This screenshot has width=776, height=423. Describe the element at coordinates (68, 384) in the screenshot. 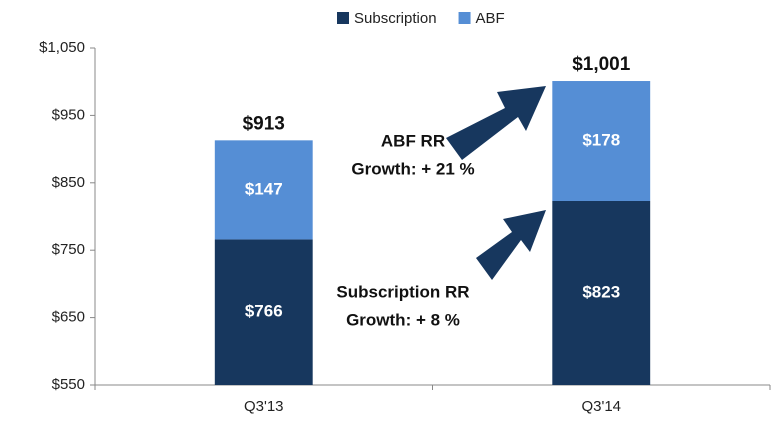

I see `y-tick-label: $550` at that location.